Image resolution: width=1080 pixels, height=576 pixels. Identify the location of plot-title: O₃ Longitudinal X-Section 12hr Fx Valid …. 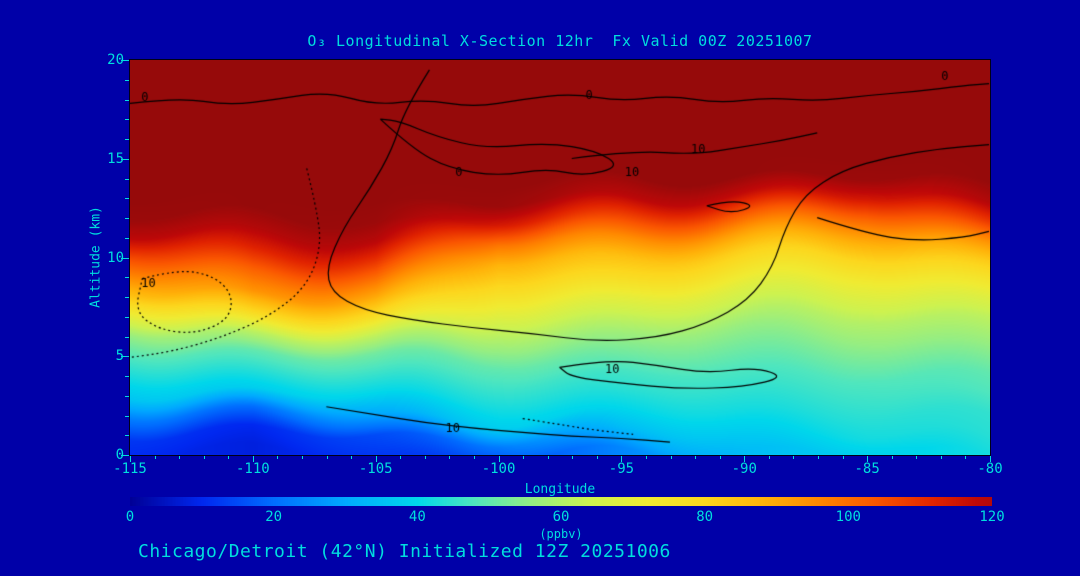
(560, 41).